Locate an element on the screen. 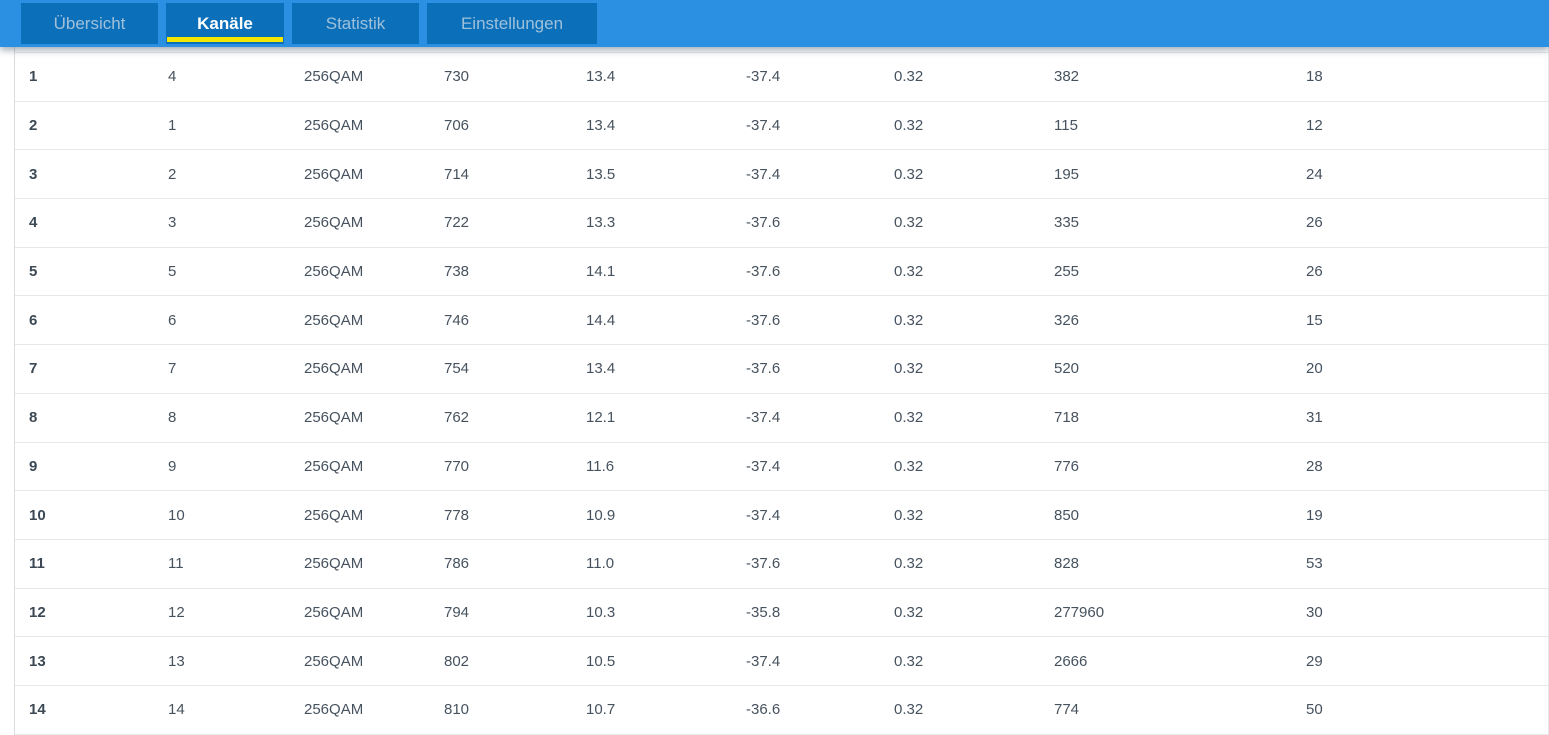  table-cell: 14 is located at coordinates (222, 710).